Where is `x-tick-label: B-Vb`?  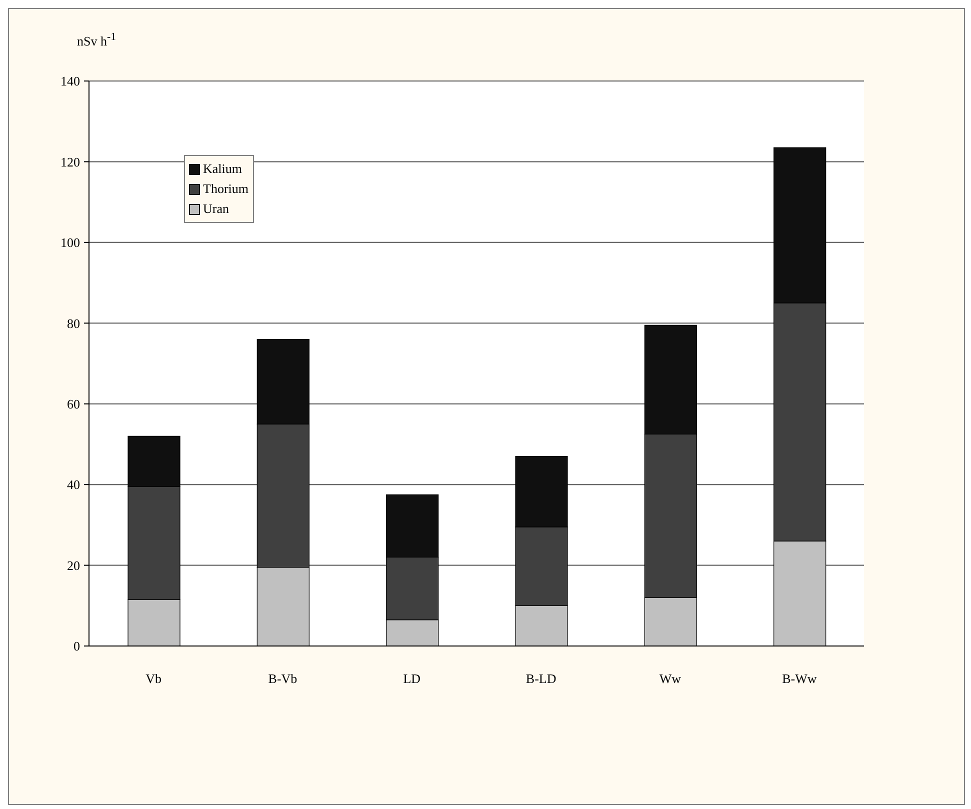 x-tick-label: B-Vb is located at coordinates (283, 678).